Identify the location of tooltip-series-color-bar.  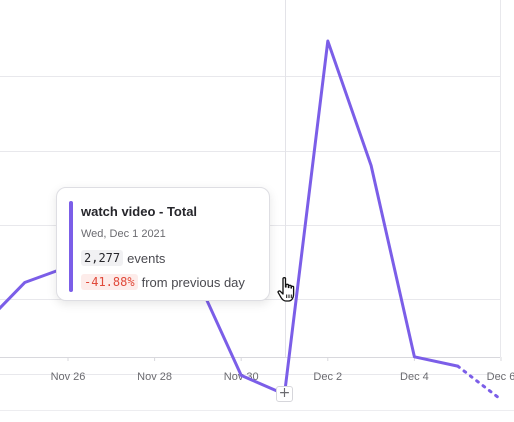
(71, 246).